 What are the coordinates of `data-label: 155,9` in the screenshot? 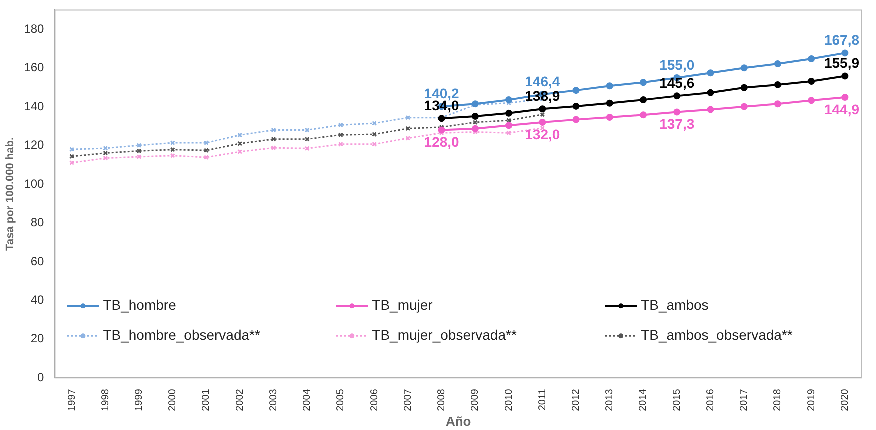 It's located at (842, 63).